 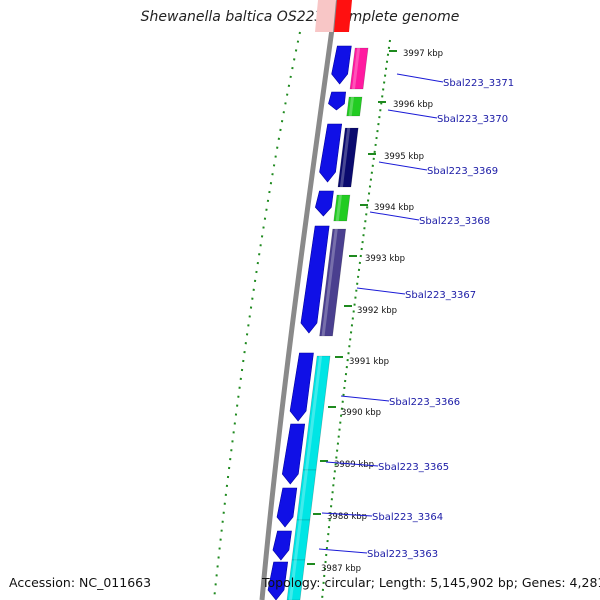 I want to click on scale-tick-label: 3997 kbp, so click(x=423, y=54).